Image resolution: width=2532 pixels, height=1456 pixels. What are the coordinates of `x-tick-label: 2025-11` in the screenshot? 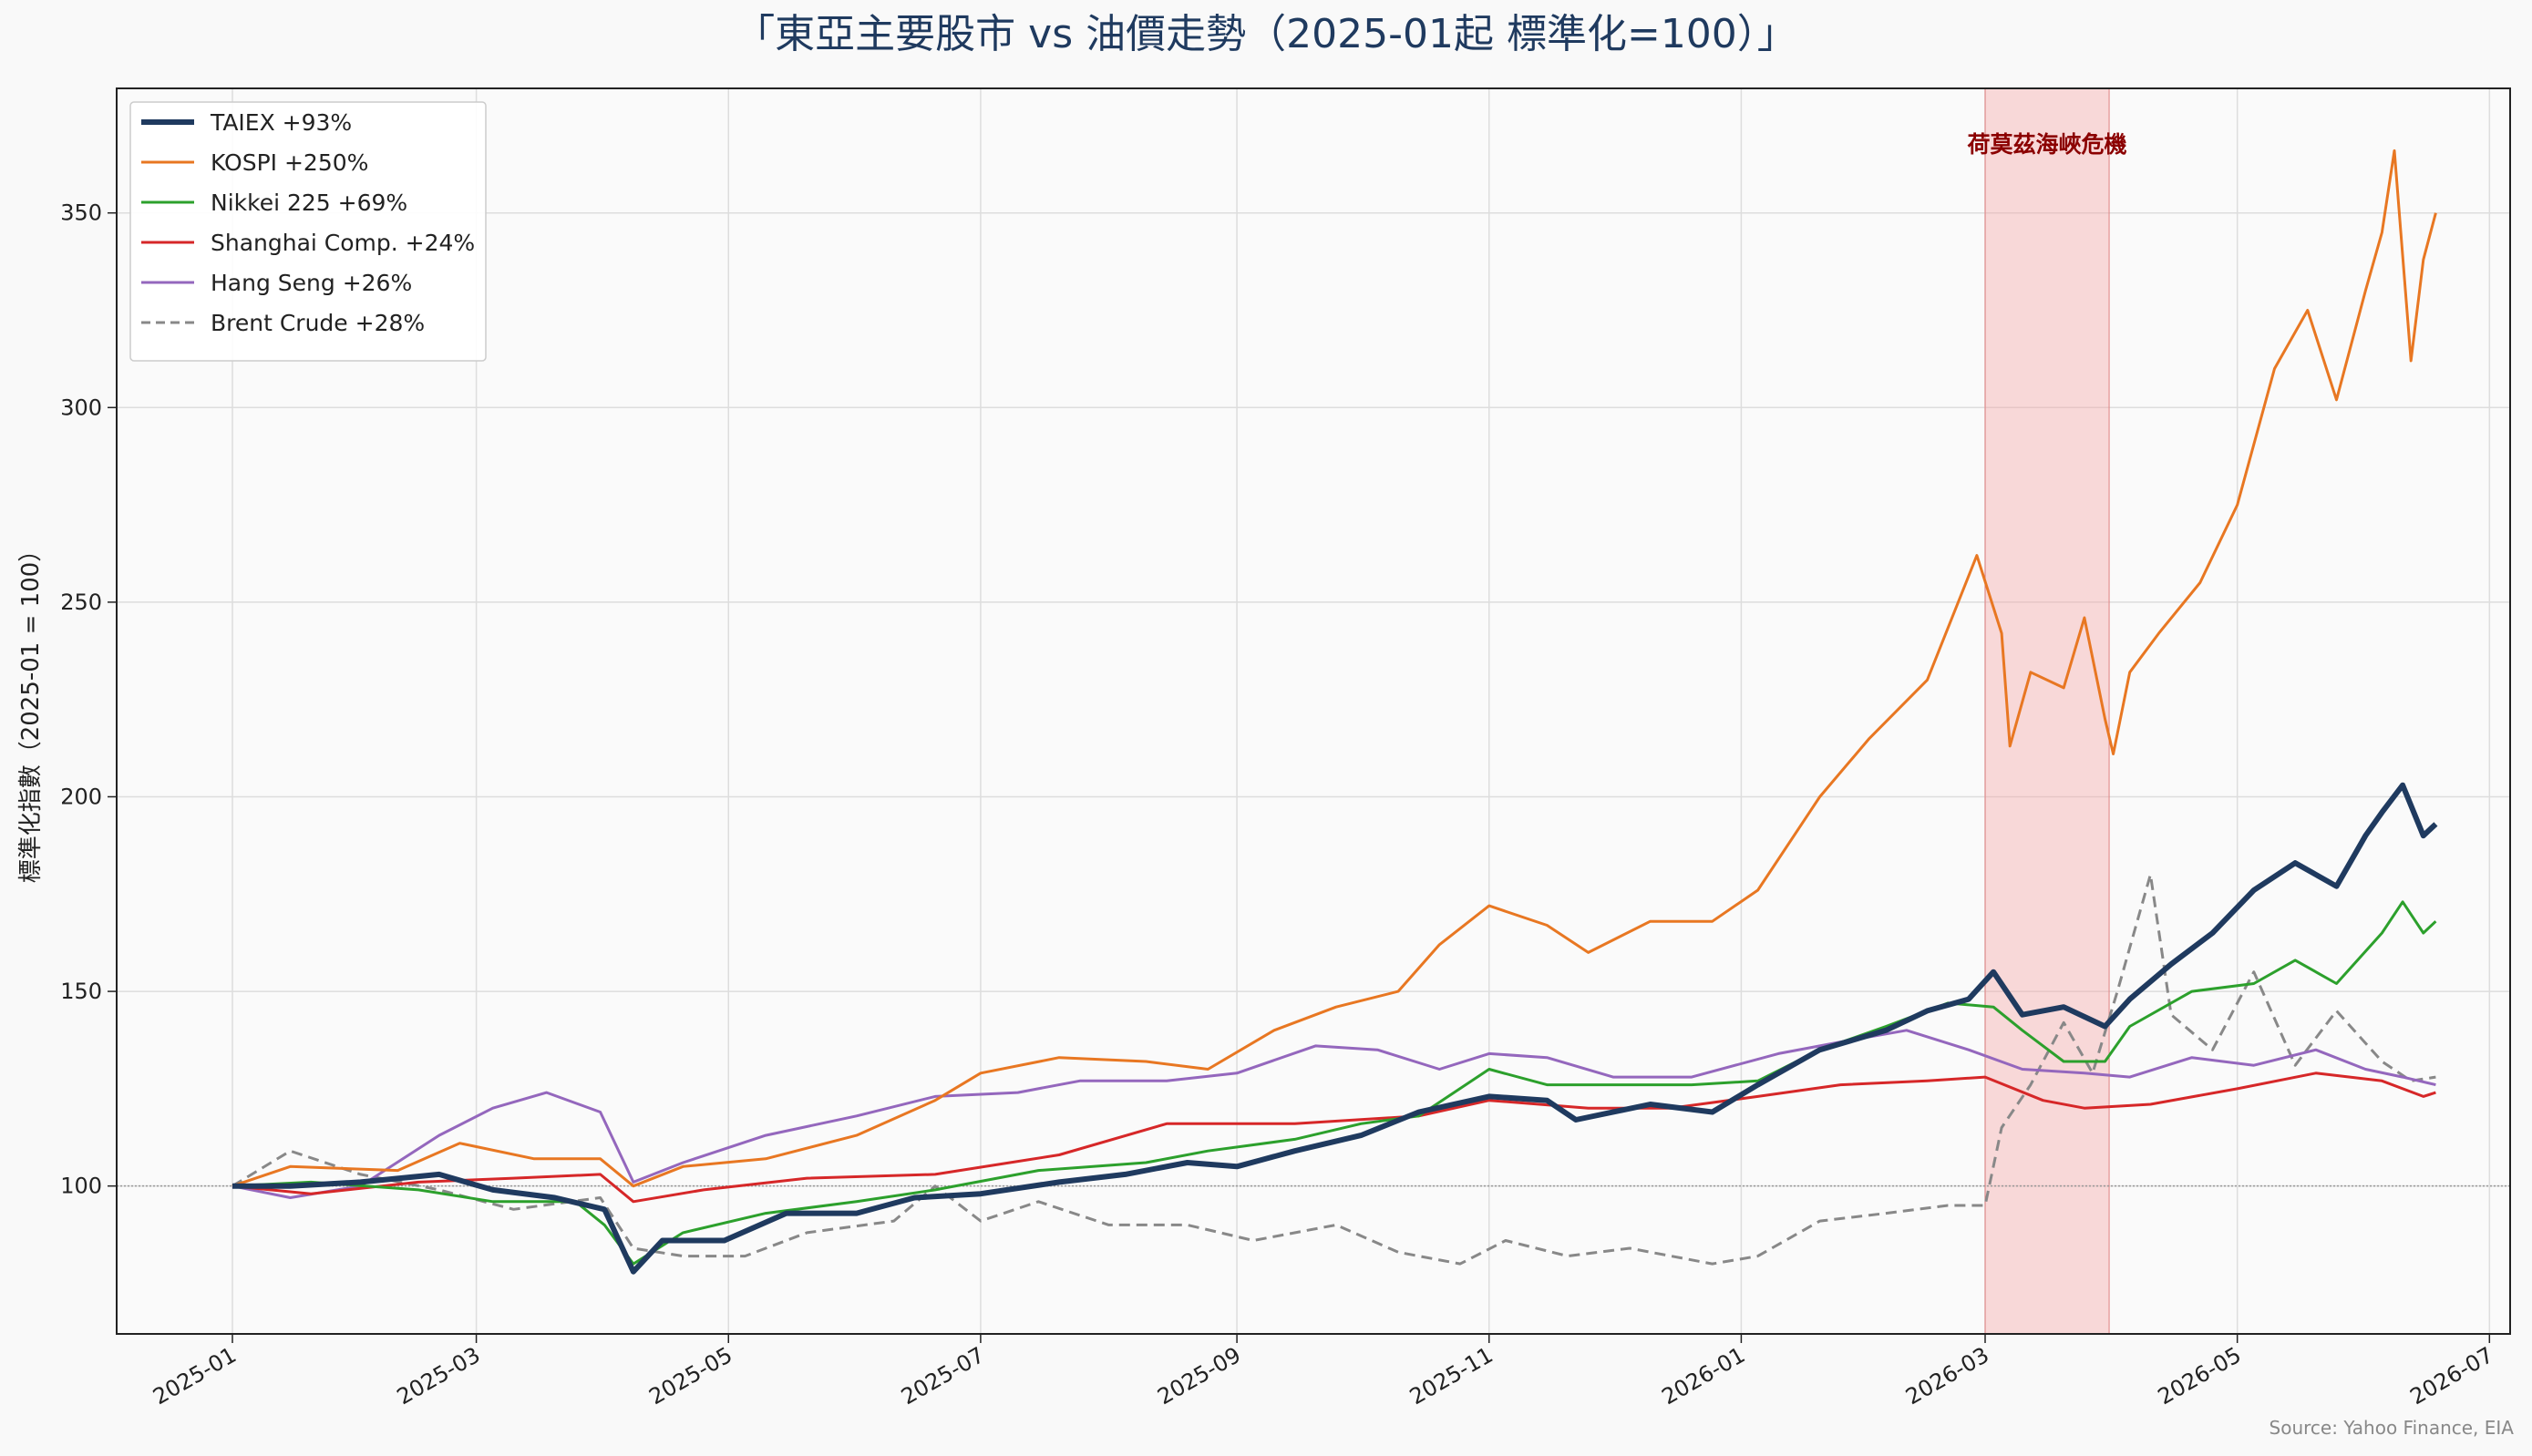 It's located at (1451, 1376).